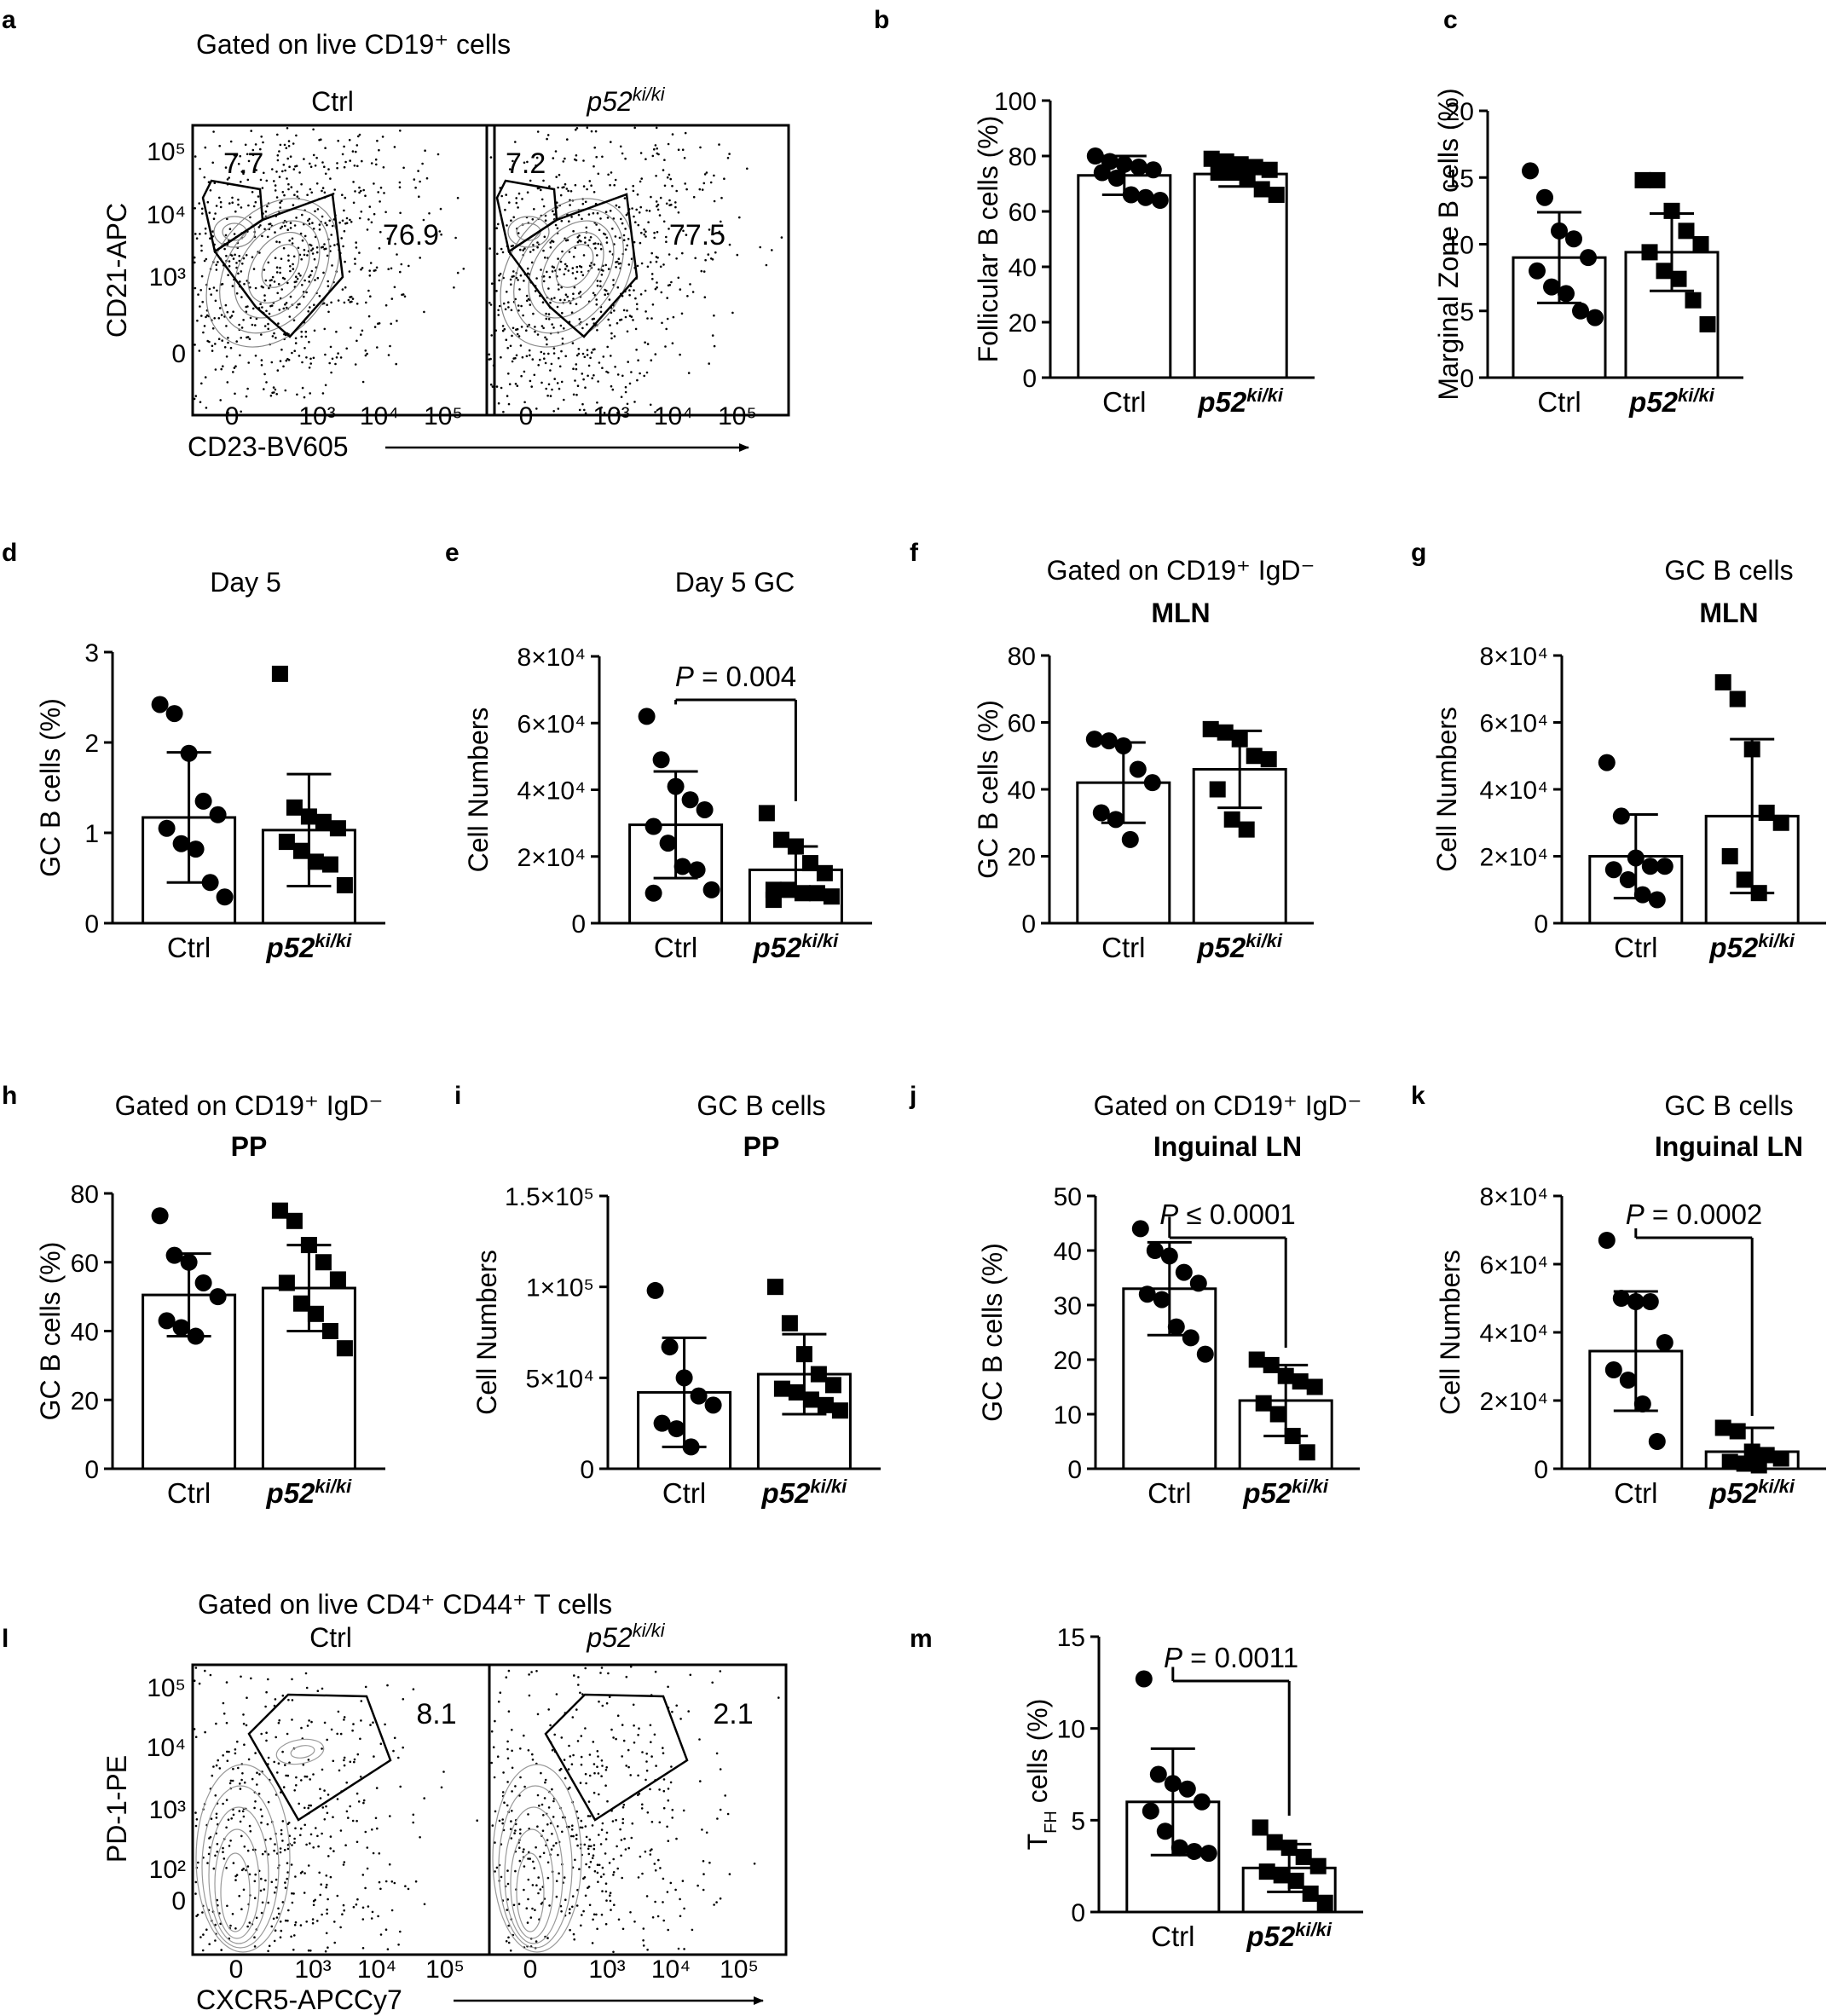 This screenshot has height=2016, width=1844. Describe the element at coordinates (457, 1096) in the screenshot. I see `panel-letter-i: i` at that location.